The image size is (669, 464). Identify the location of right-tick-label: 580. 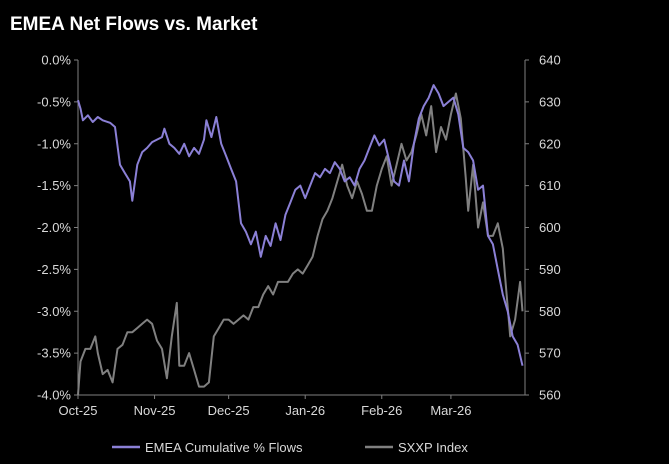
(550, 311).